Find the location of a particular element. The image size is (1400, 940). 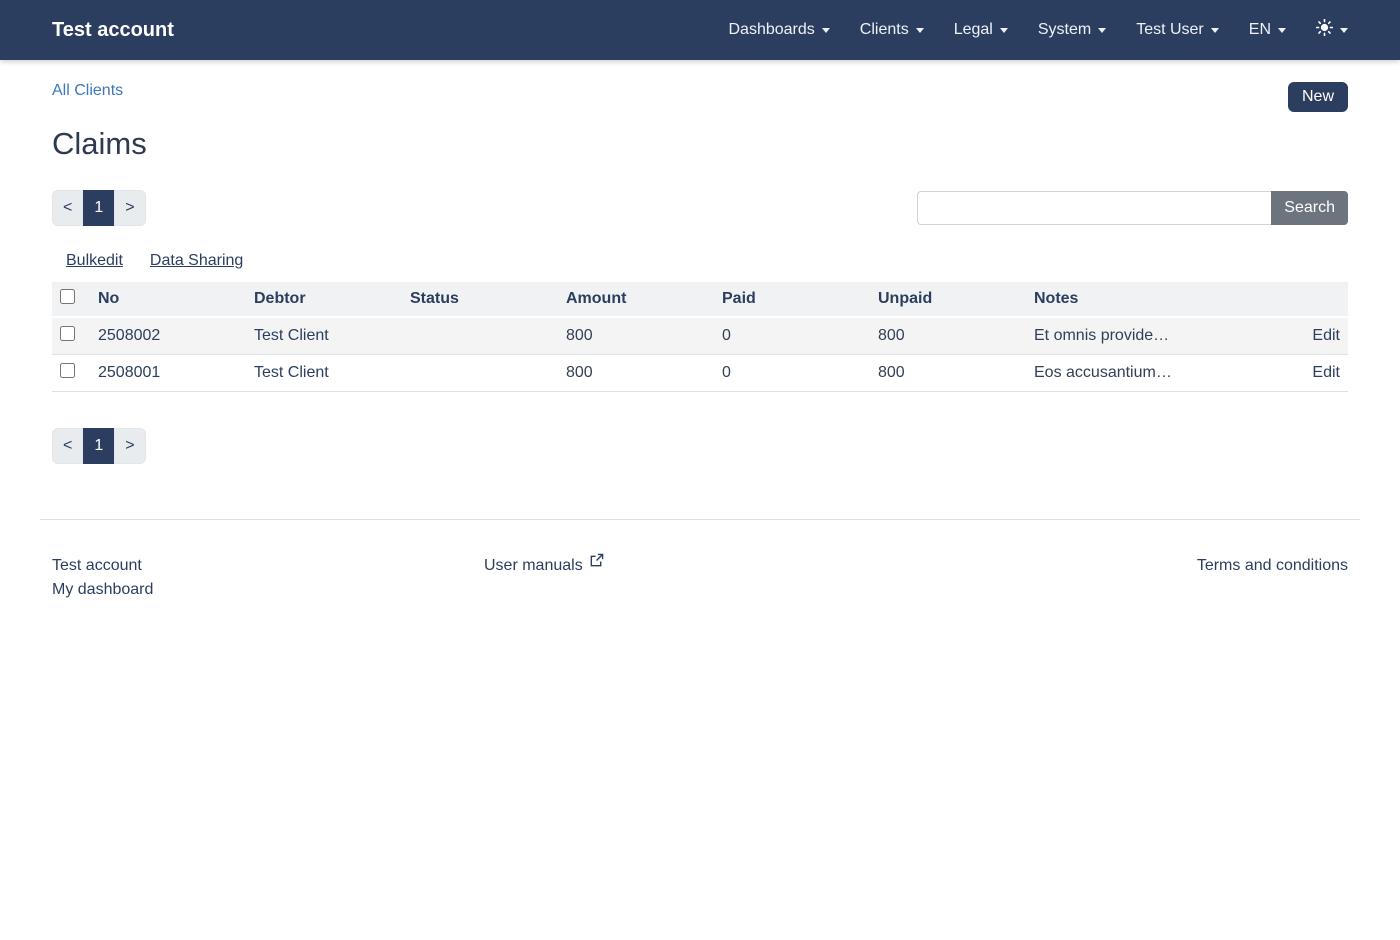

nav-system-dropdown: System is located at coordinates (1072, 30).